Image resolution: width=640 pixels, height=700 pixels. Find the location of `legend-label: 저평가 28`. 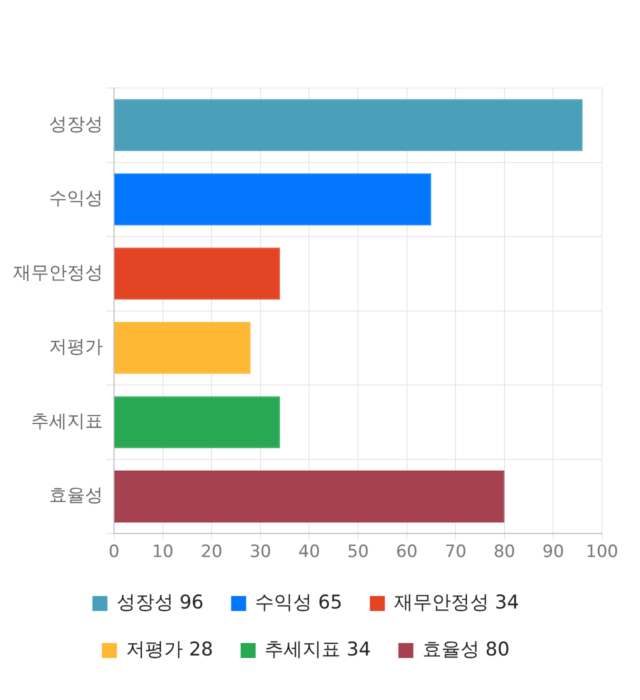

legend-label: 저평가 28 is located at coordinates (170, 649).